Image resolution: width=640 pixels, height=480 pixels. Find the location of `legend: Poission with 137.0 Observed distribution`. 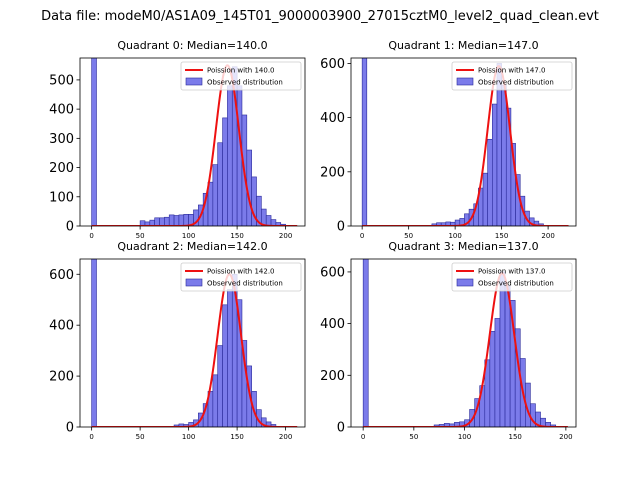

legend: Poission with 137.0 Observed distribution is located at coordinates (512, 277).